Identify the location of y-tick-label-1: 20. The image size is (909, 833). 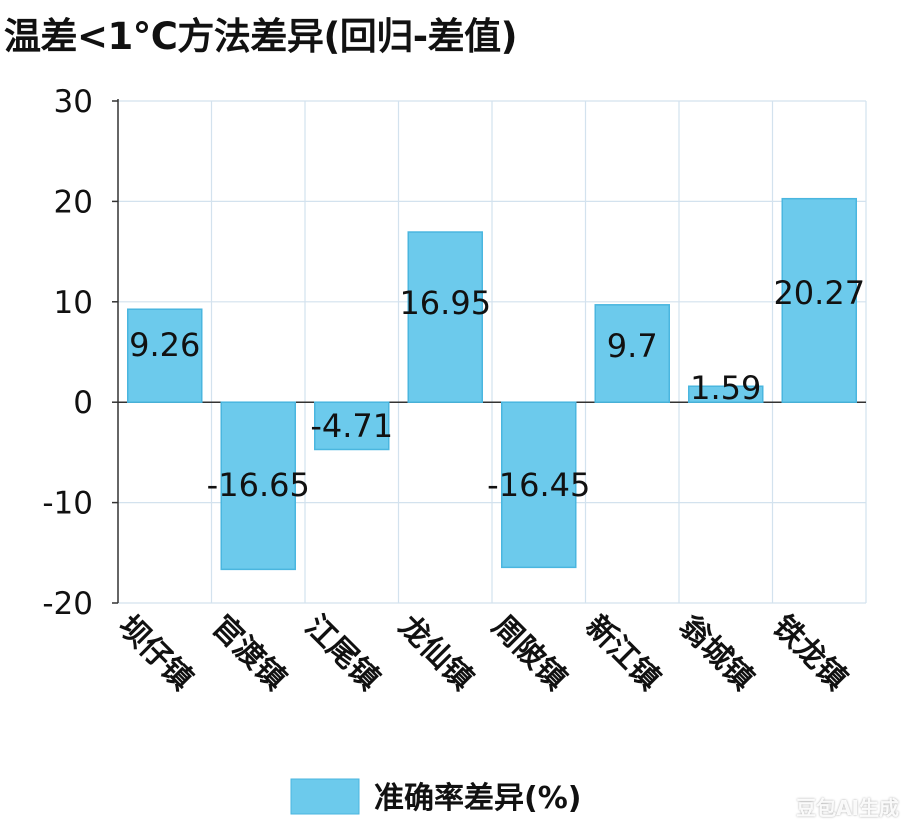
(73, 202).